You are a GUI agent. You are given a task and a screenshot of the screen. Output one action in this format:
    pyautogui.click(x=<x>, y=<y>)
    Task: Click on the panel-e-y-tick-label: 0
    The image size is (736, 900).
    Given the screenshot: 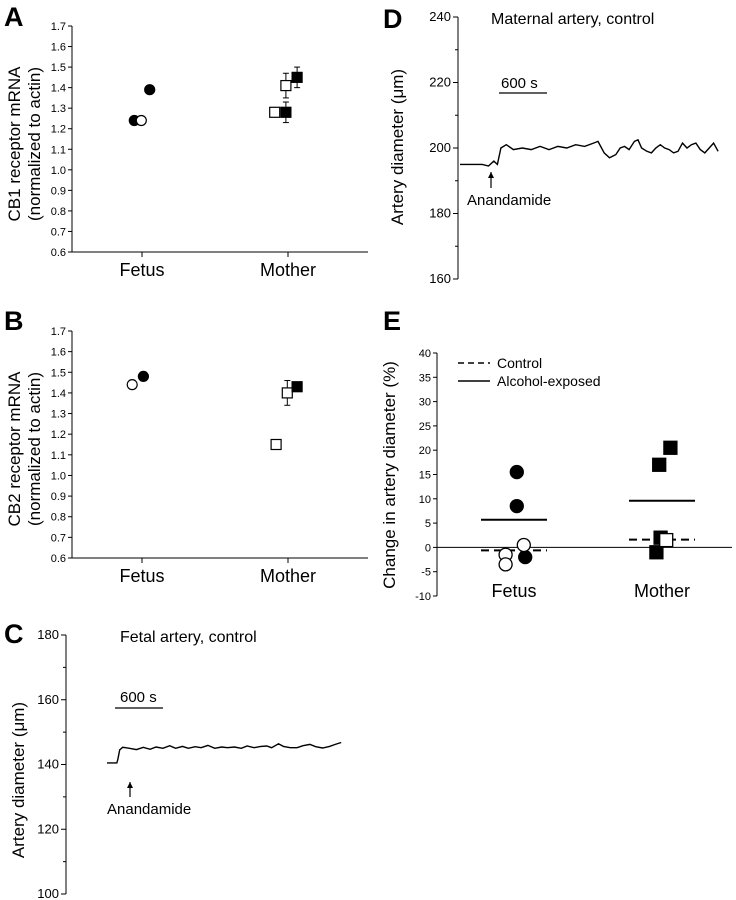 What is the action you would take?
    pyautogui.click(x=428, y=548)
    